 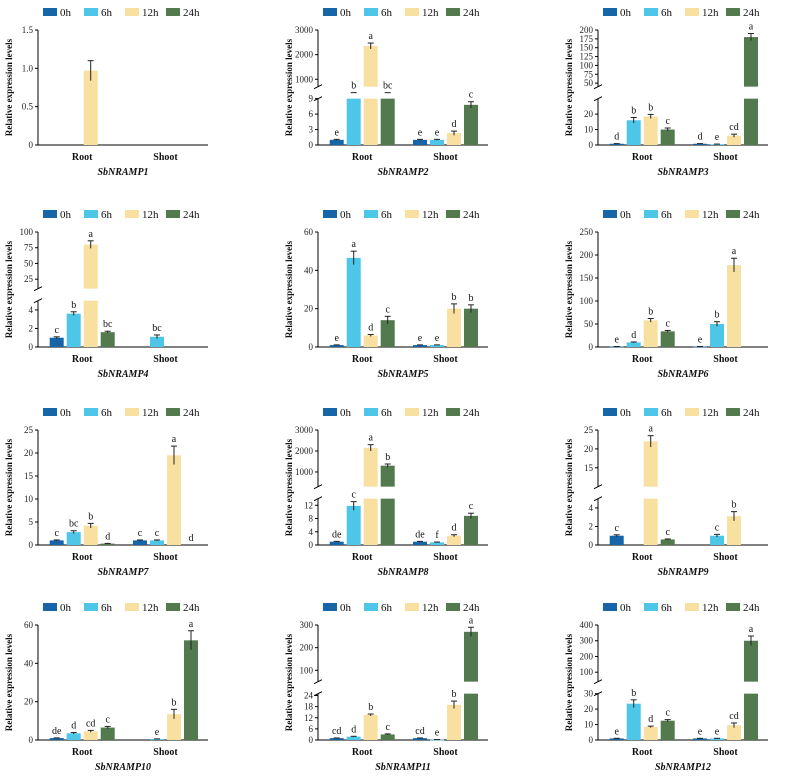 I want to click on gene-title: SbNRAMP9, so click(x=682, y=572).